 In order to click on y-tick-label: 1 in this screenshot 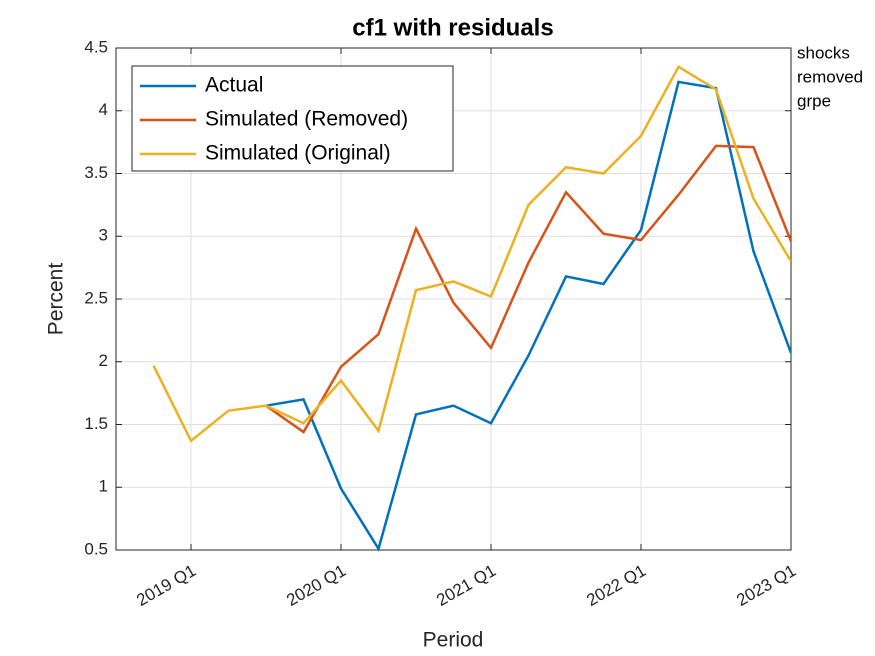, I will do `click(103, 486)`.